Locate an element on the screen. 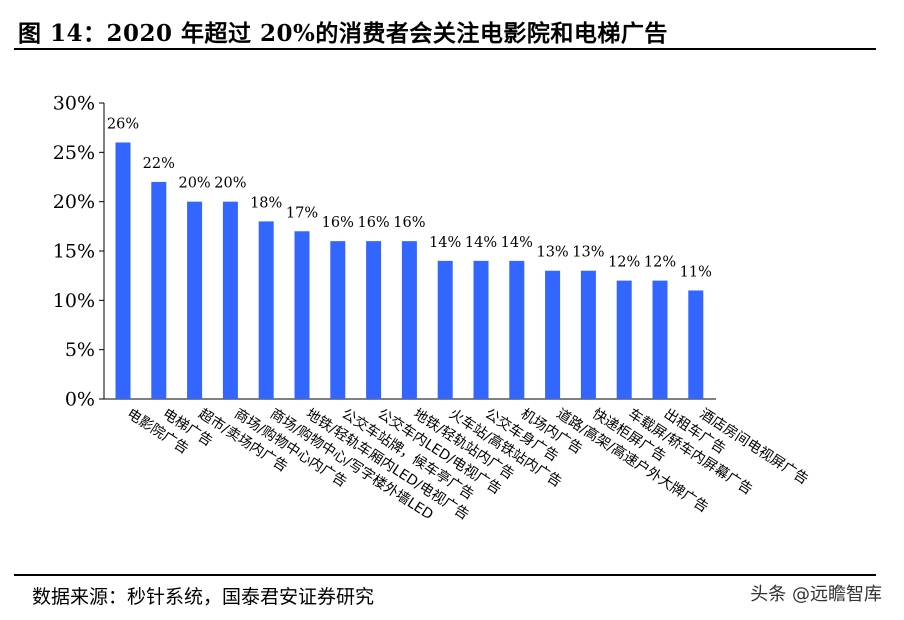 Image resolution: width=904 pixels, height=620 pixels. y-tick-label: 15% is located at coordinates (74, 252).